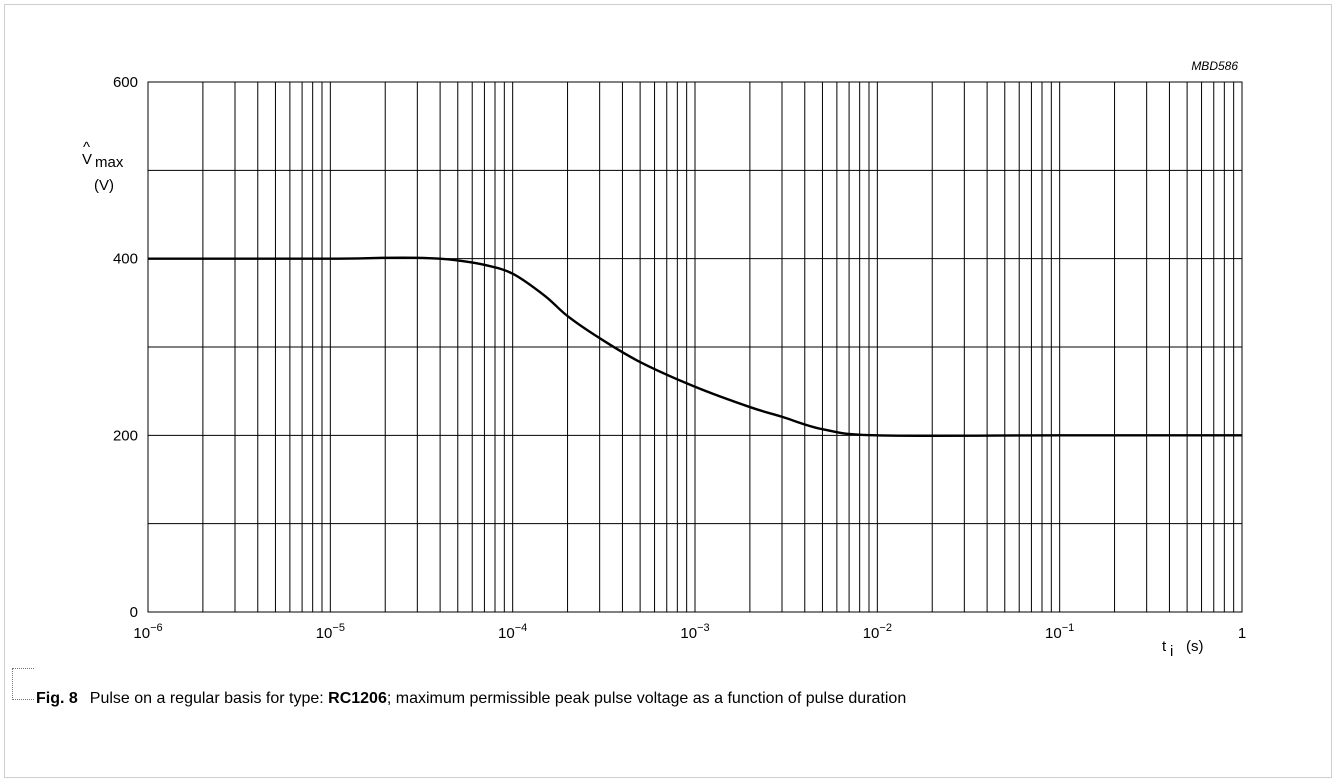 This screenshot has height=784, width=1338. Describe the element at coordinates (1242, 633) in the screenshot. I see `x-tick-label: 1` at that location.